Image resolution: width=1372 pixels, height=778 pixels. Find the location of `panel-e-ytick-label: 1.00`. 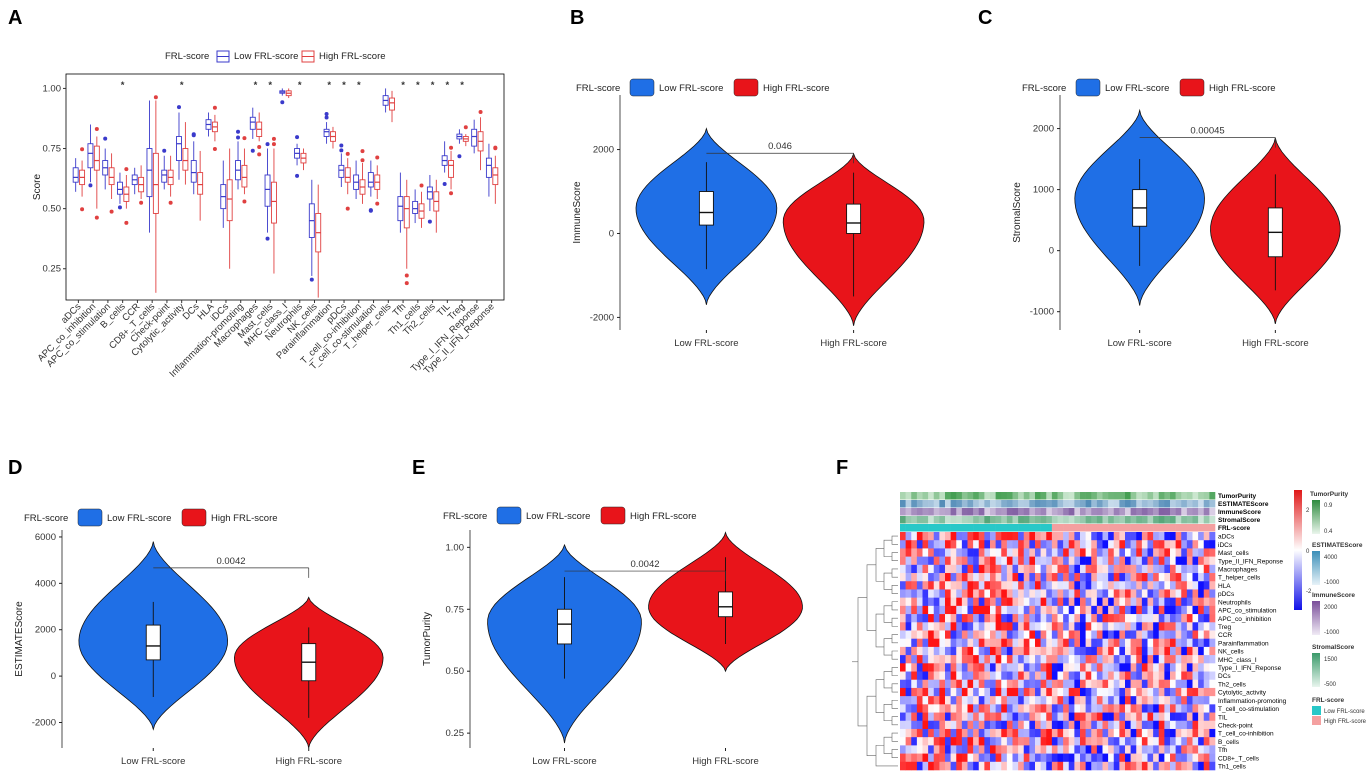

panel-e-ytick-label: 1.00 is located at coordinates (455, 547).